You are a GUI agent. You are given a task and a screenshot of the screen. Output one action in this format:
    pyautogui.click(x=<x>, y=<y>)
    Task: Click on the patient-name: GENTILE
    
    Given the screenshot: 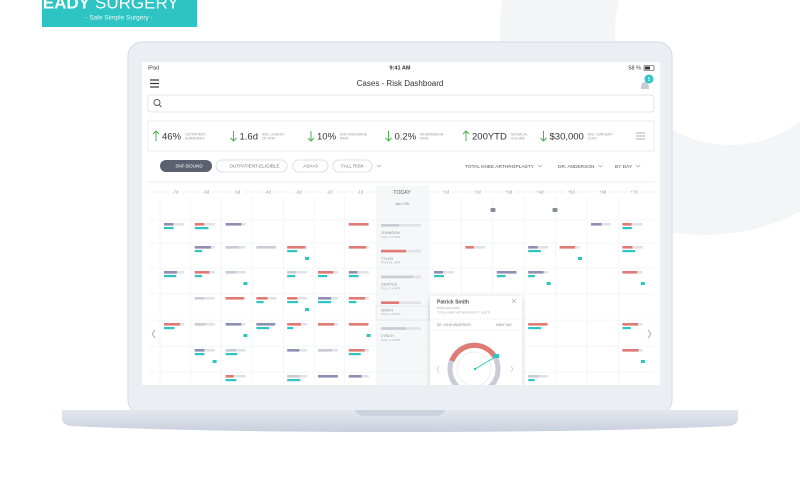 What is the action you would take?
    pyautogui.click(x=389, y=285)
    